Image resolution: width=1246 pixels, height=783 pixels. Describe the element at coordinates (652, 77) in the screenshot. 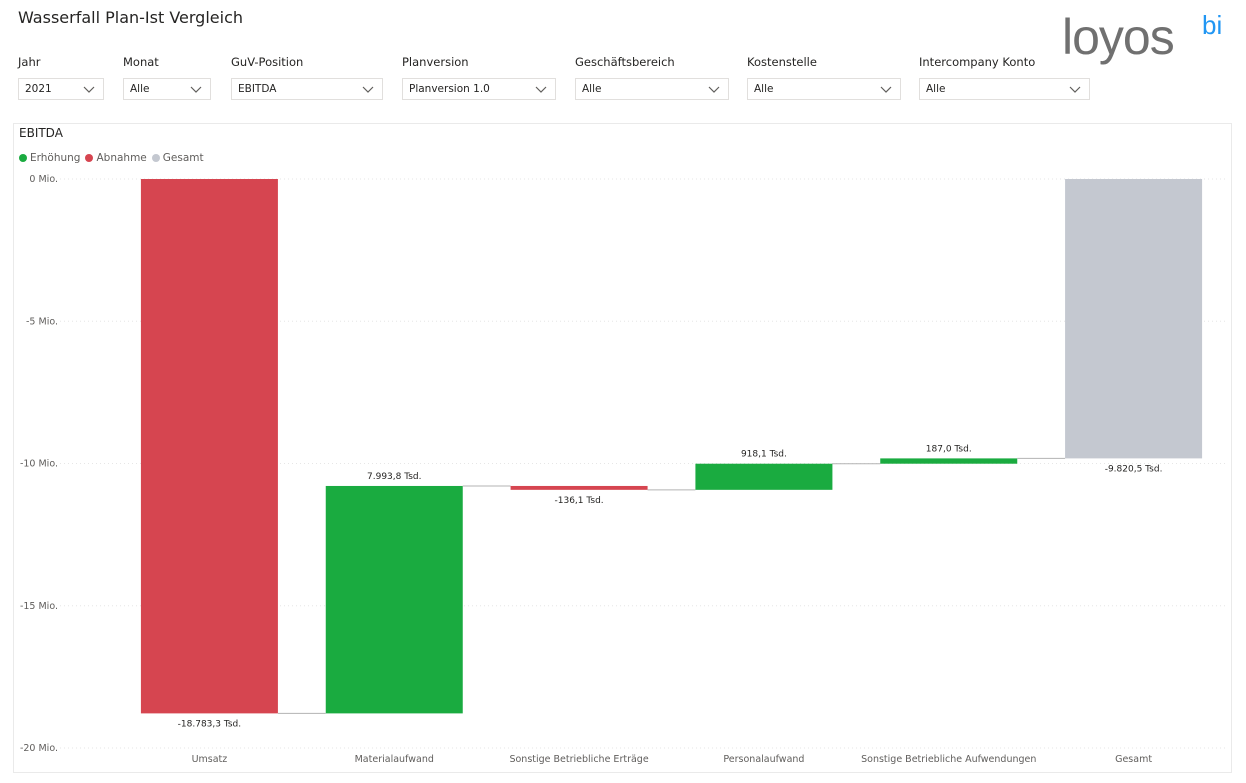

I see `filter-geschaeftsbereich: Geschäftsbereich Alle` at that location.